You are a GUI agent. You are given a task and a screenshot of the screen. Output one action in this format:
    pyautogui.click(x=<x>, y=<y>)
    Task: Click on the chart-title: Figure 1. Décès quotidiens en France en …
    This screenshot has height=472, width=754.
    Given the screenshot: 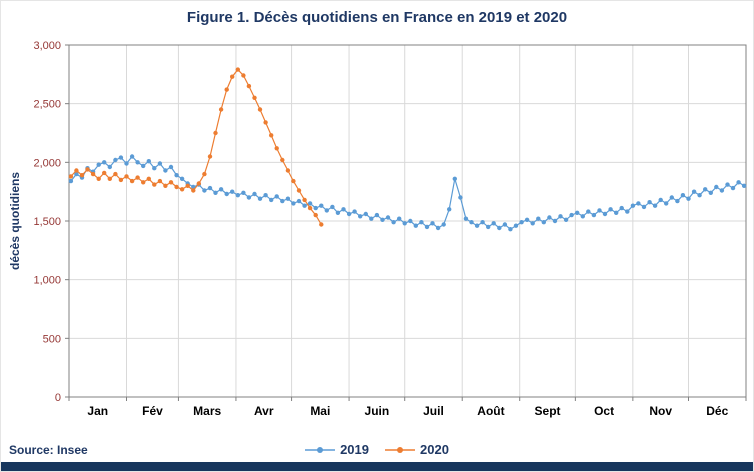 What is the action you would take?
    pyautogui.click(x=377, y=17)
    